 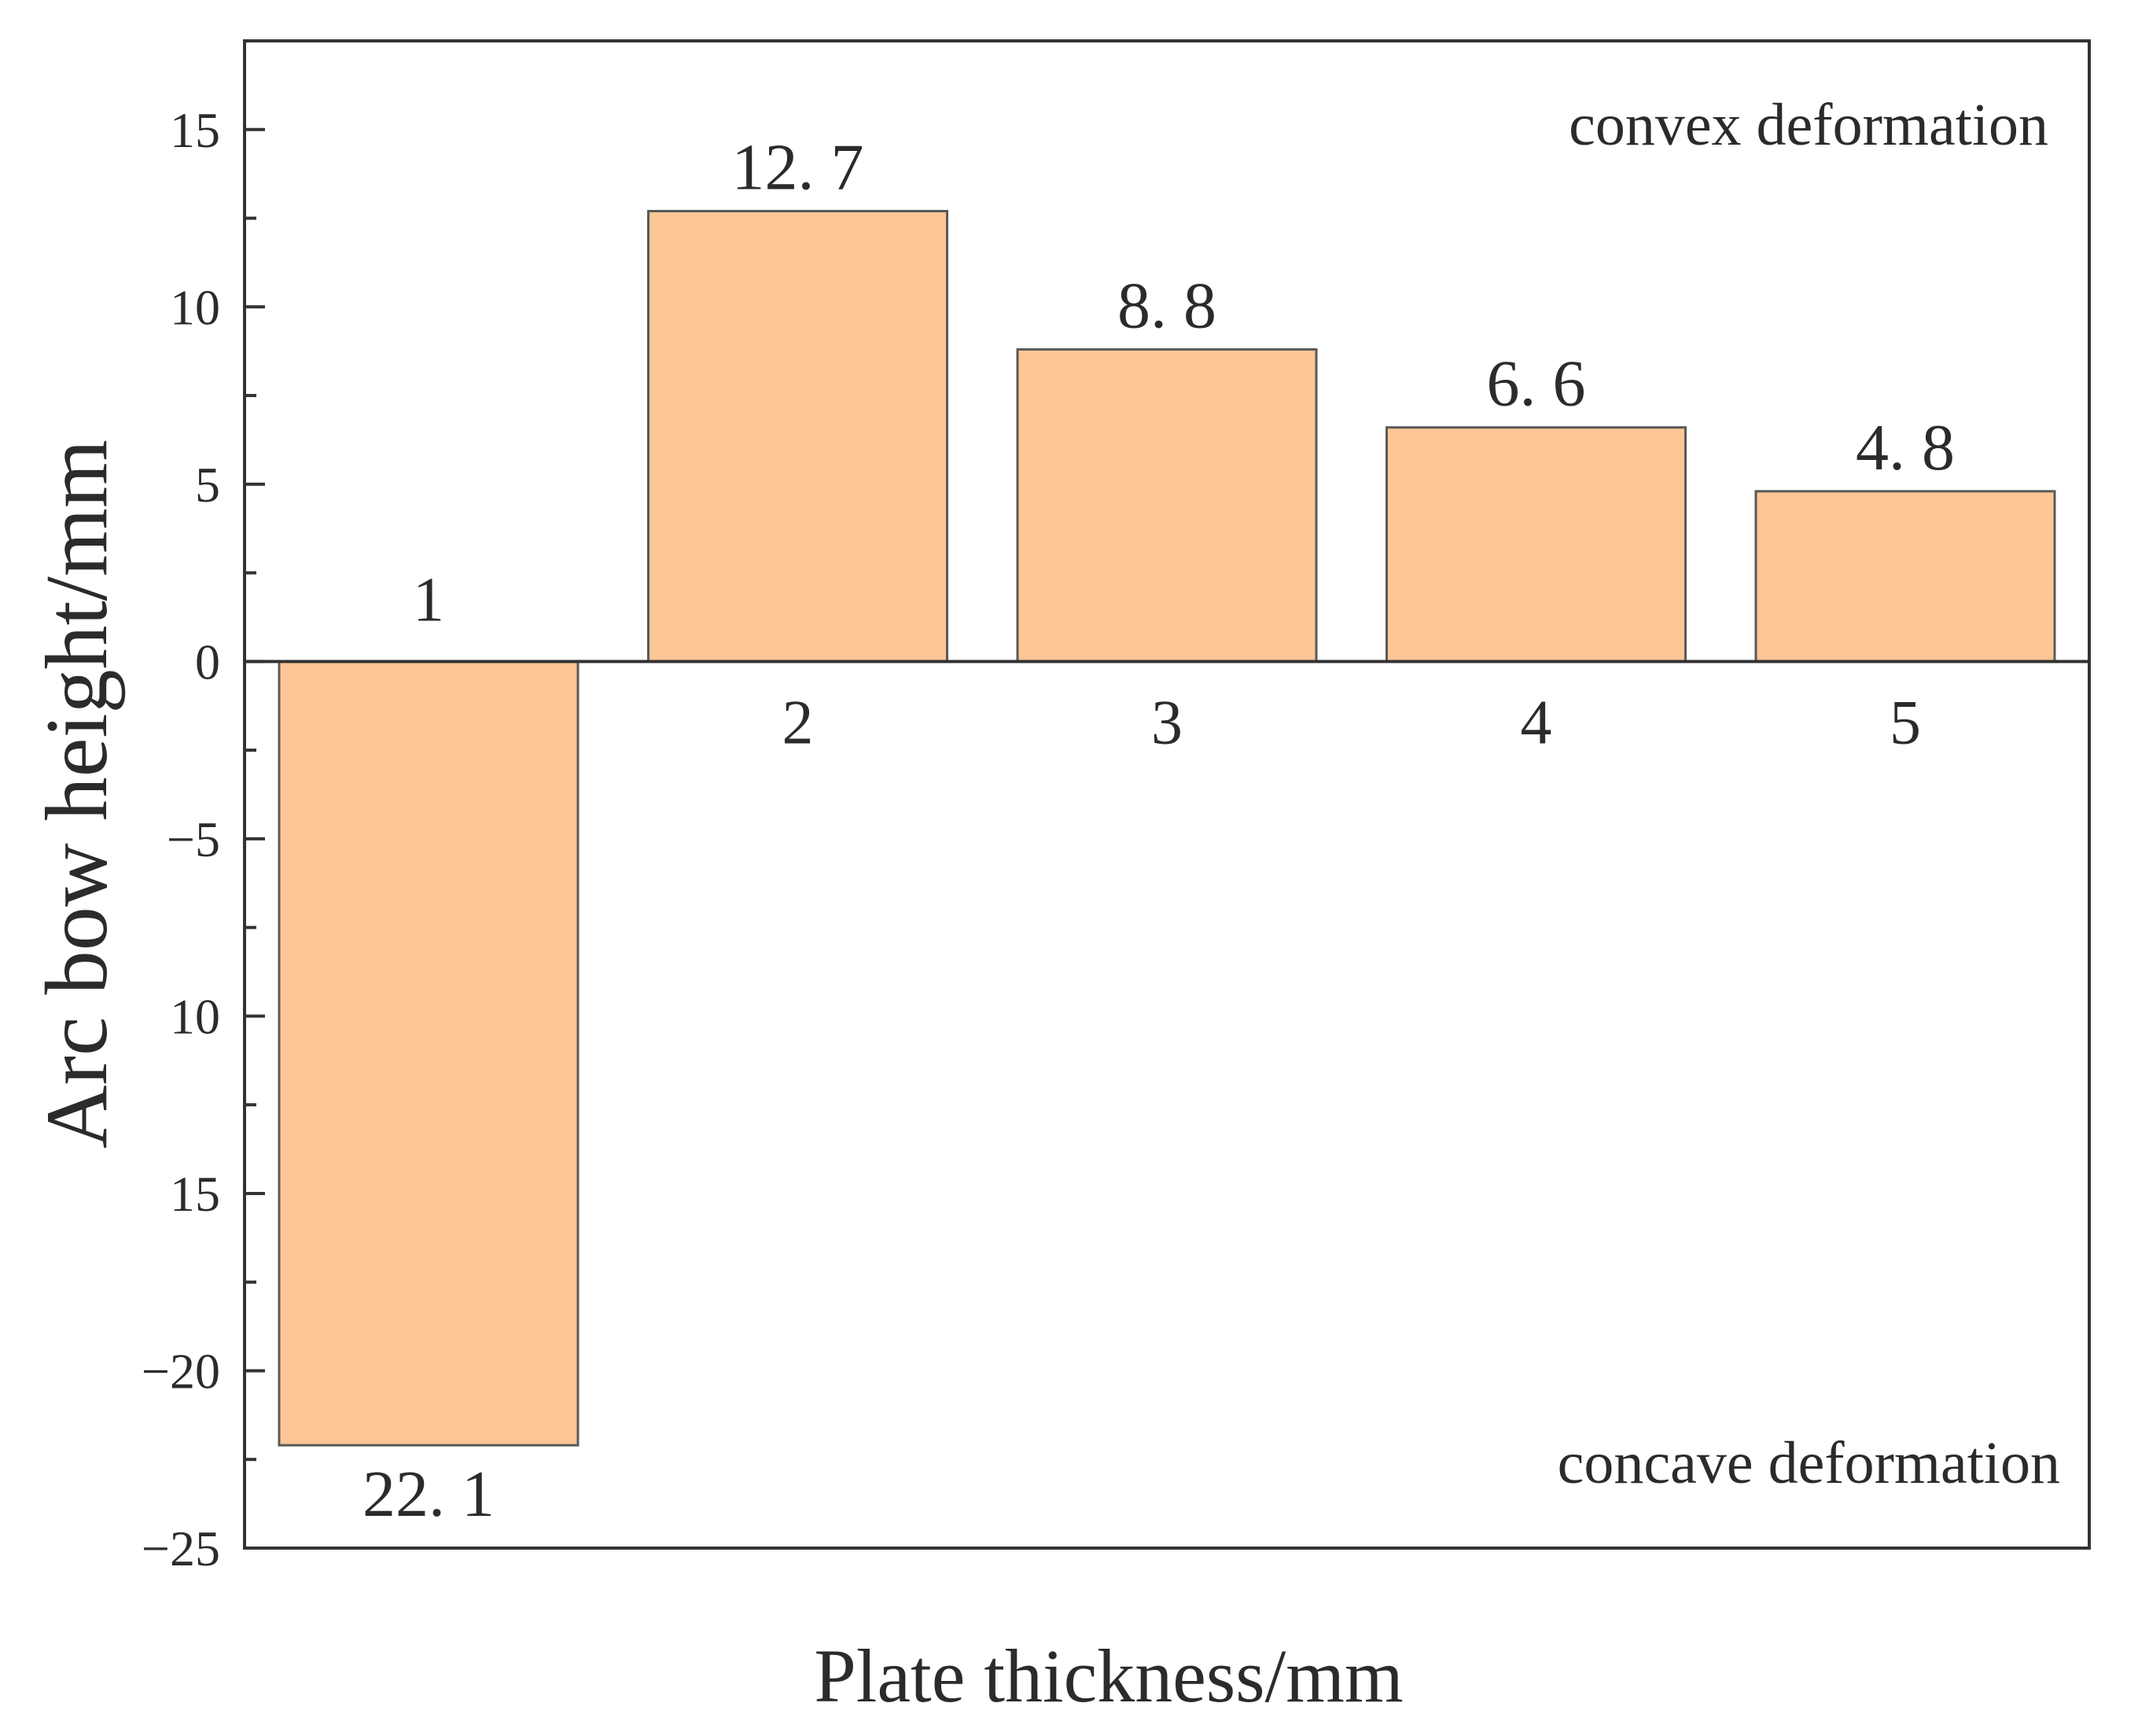 I want to click on x-axis-title: Plate thickness/mm, so click(x=1108, y=1676).